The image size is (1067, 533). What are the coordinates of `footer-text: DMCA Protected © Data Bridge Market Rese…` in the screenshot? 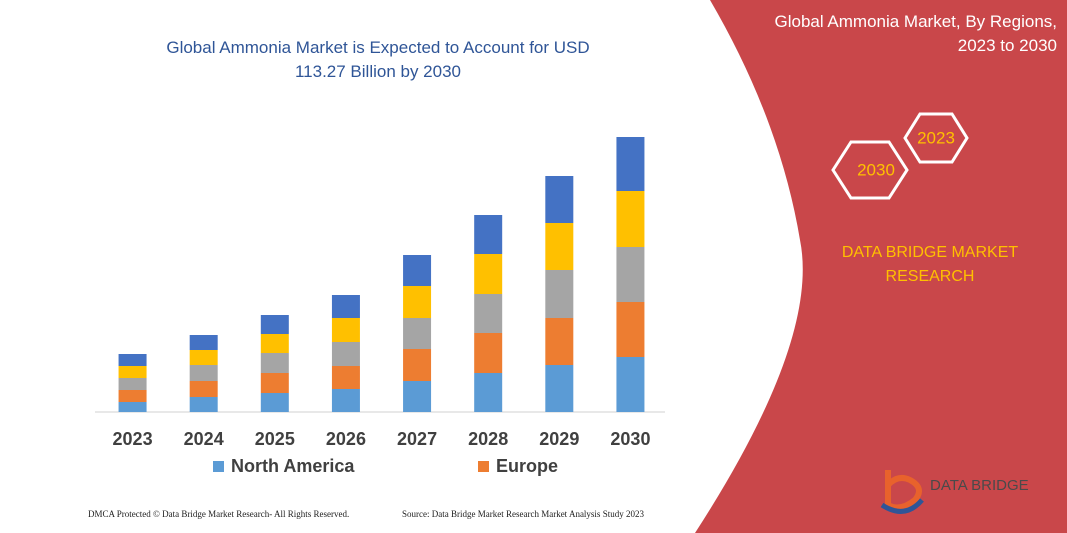 It's located at (219, 514).